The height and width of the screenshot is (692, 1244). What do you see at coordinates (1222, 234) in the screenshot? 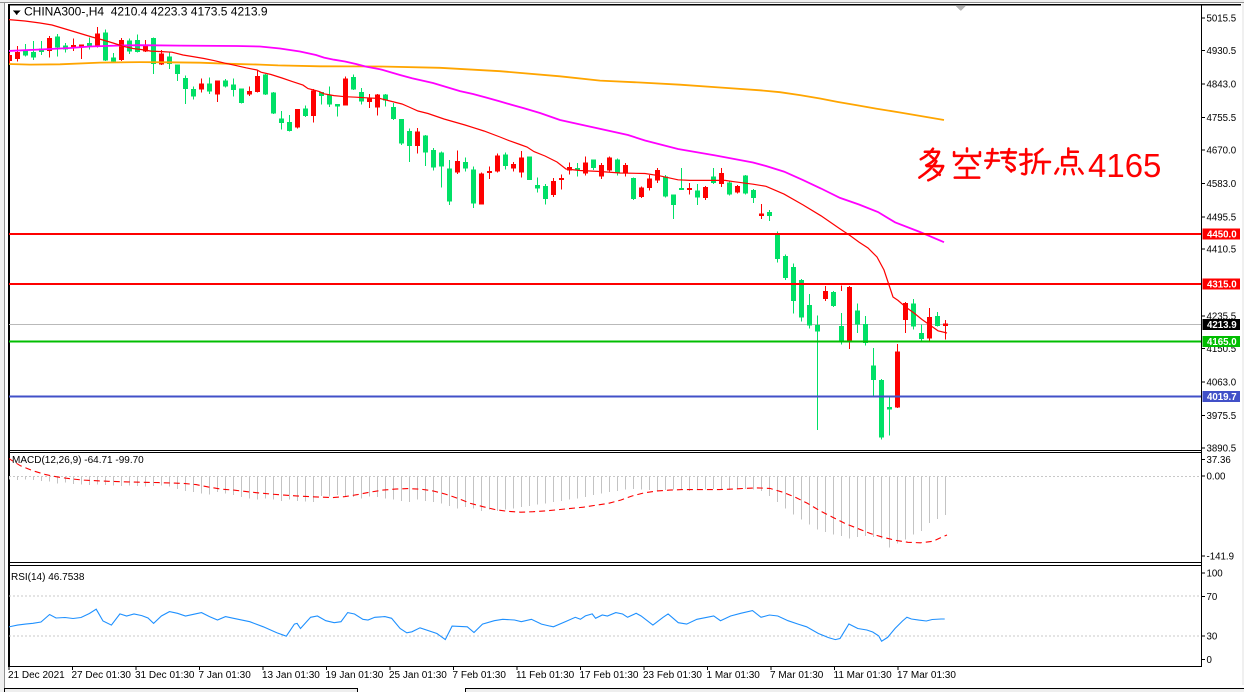
I see `svg-text: 4450.0` at bounding box center [1222, 234].